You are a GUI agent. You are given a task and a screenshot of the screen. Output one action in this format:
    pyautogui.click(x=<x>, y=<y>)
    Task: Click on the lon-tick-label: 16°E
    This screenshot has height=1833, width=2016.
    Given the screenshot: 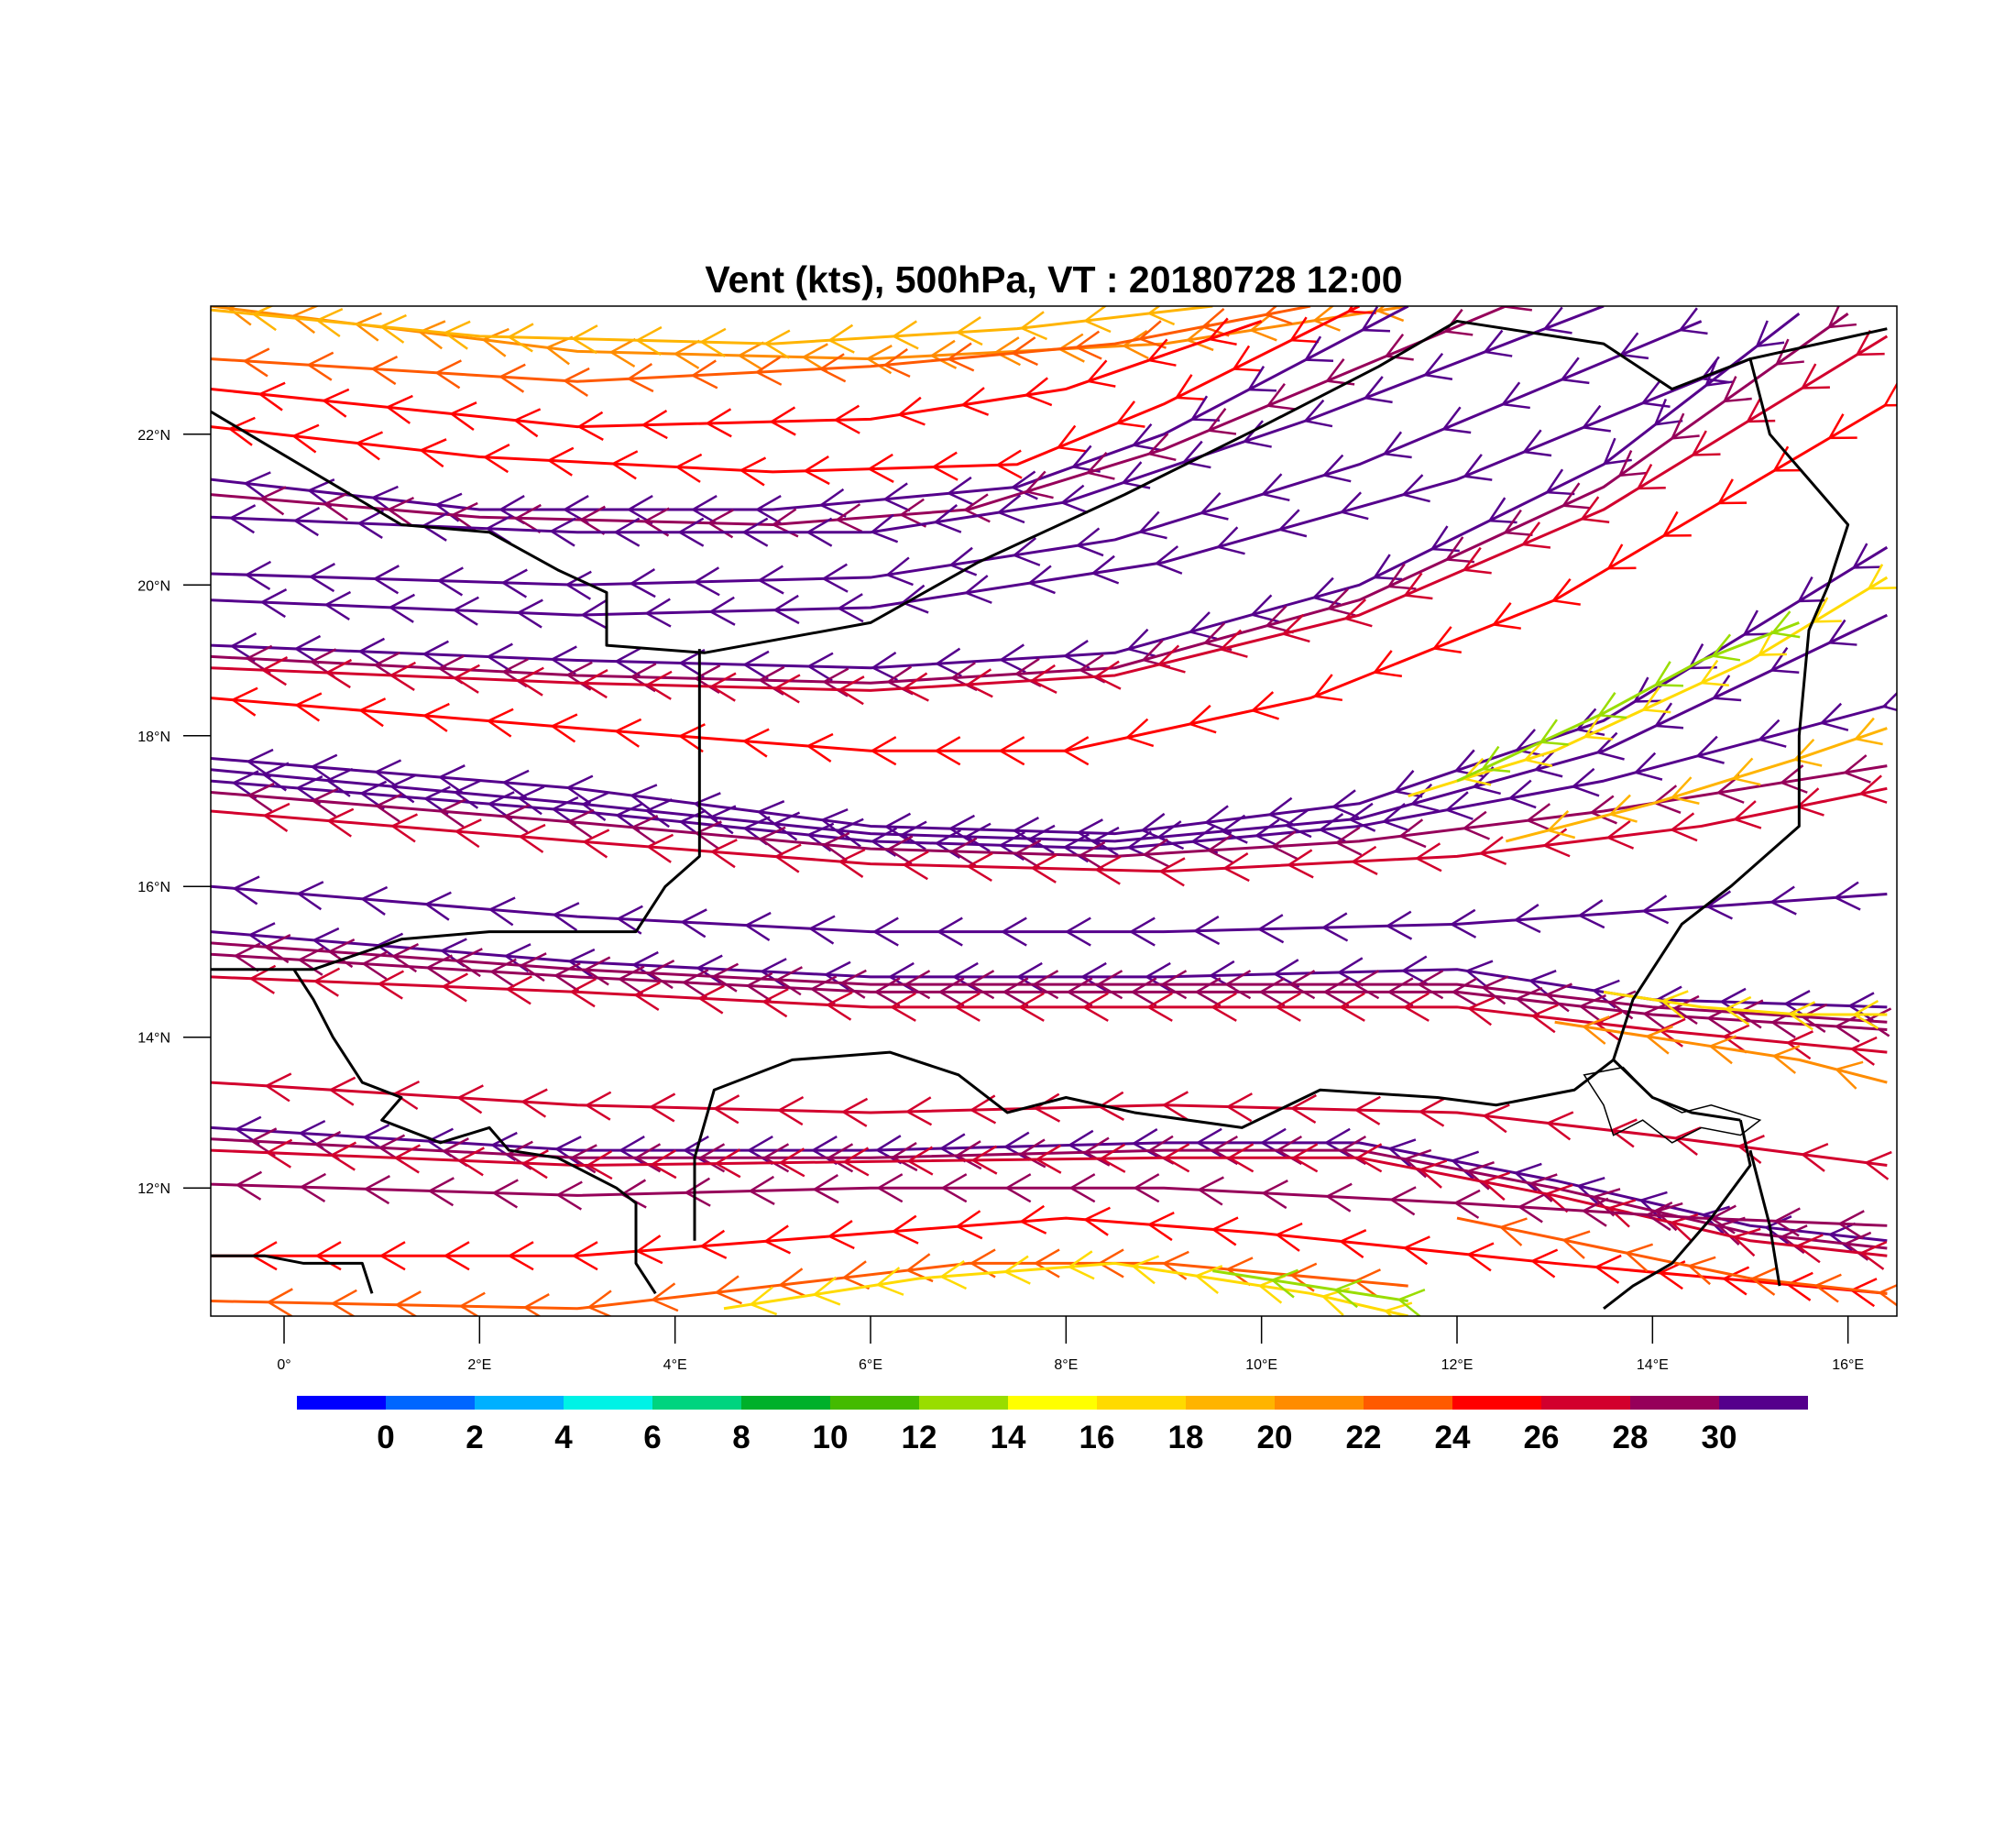 What is the action you would take?
    pyautogui.click(x=1848, y=1365)
    